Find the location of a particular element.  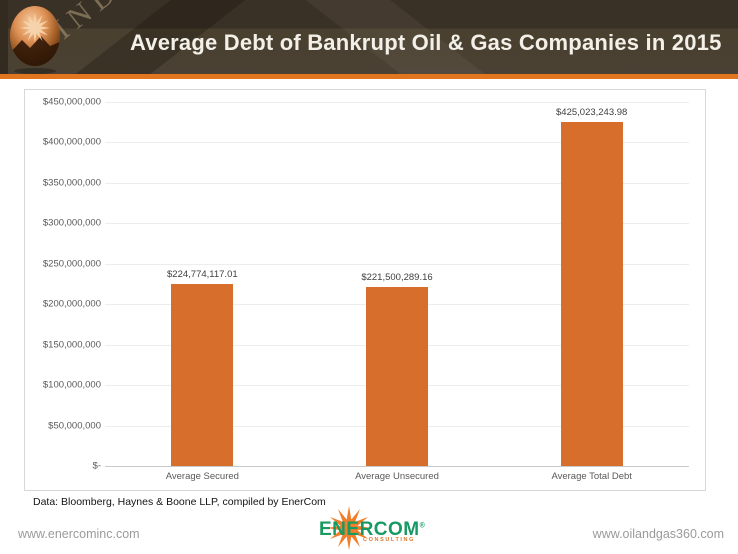

y-tick-label: $350,000,000 is located at coordinates (71, 183).